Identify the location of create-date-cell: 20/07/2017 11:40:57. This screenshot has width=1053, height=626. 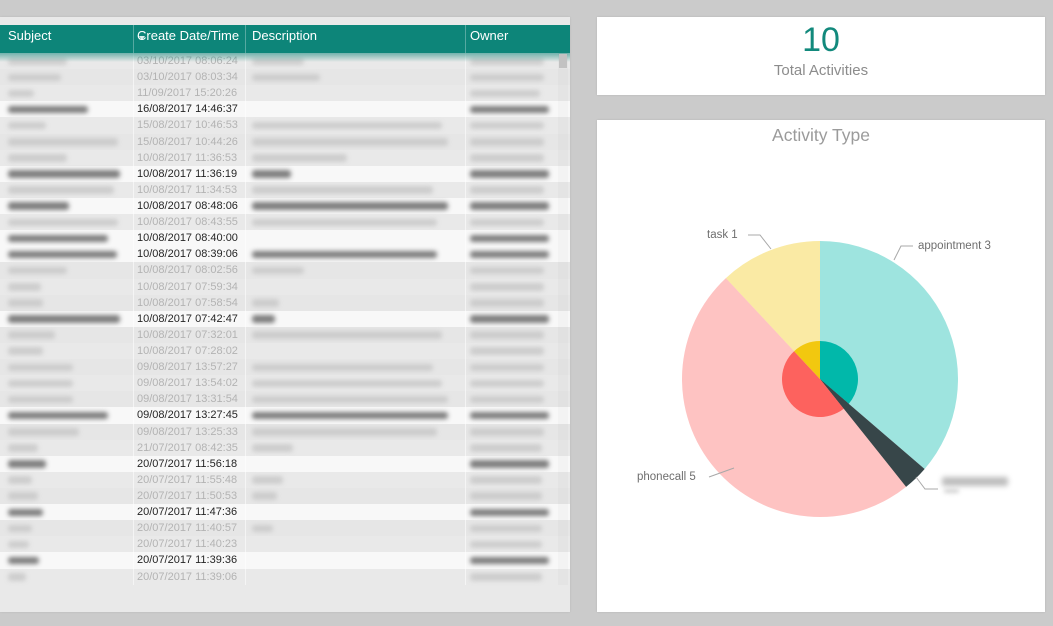
(187, 528).